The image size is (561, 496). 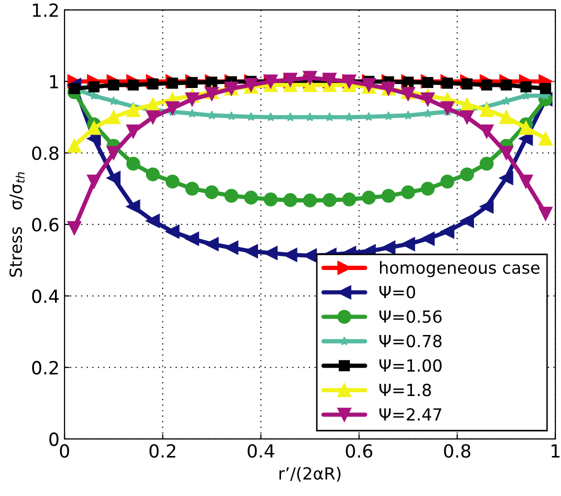 What do you see at coordinates (45, 225) in the screenshot?
I see `y-tick-label: 0.6` at bounding box center [45, 225].